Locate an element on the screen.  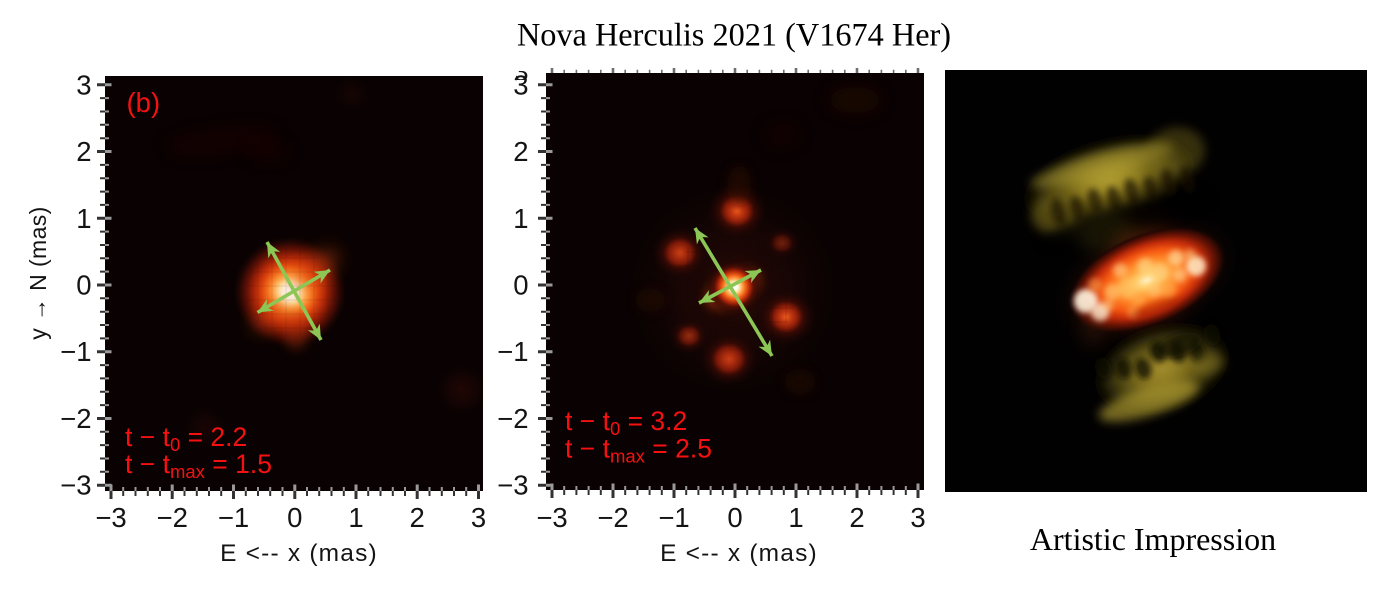
svg-text: t − t0 = 2.2 is located at coordinates (186, 438).